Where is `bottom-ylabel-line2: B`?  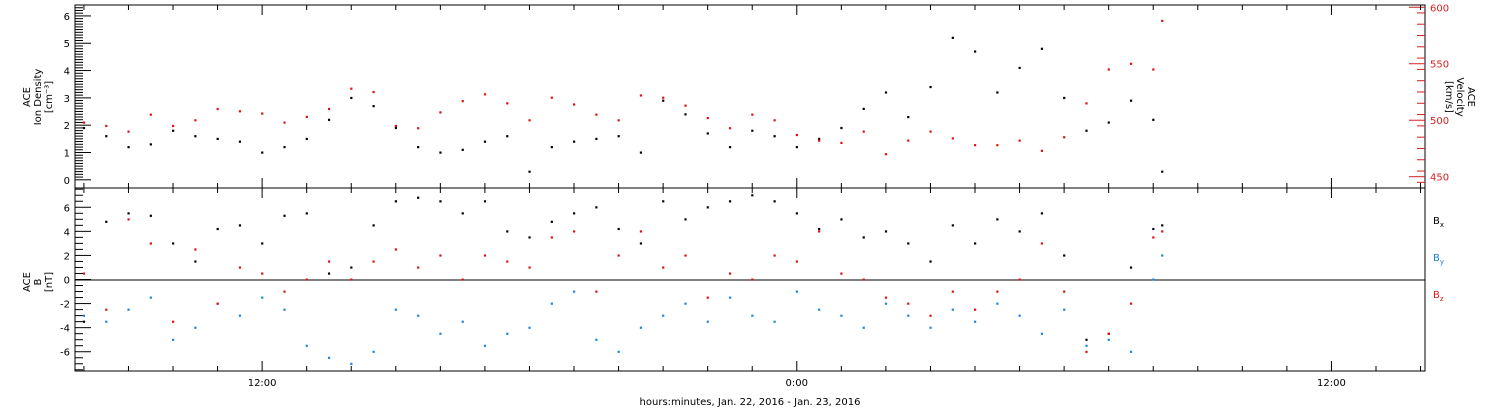 bottom-ylabel-line2: B is located at coordinates (38, 281).